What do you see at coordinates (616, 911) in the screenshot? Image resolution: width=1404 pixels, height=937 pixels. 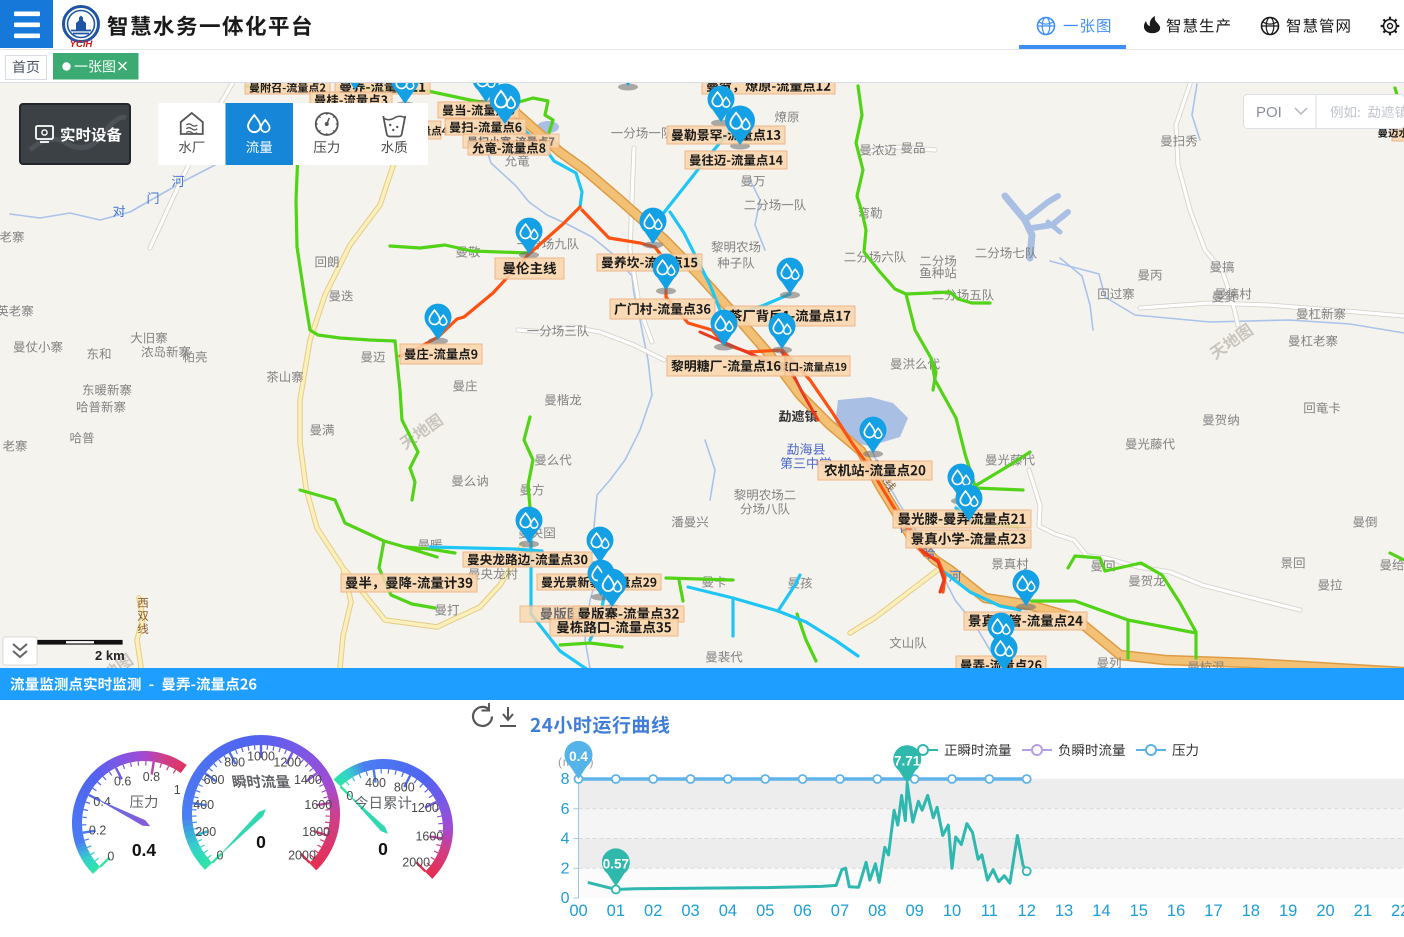 I see `svg-text: 01` at bounding box center [616, 911].